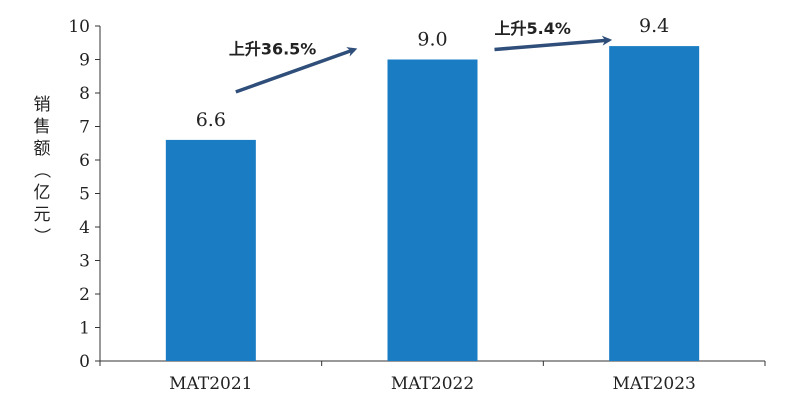  What do you see at coordinates (432, 210) in the screenshot?
I see `bar-mat2022` at bounding box center [432, 210].